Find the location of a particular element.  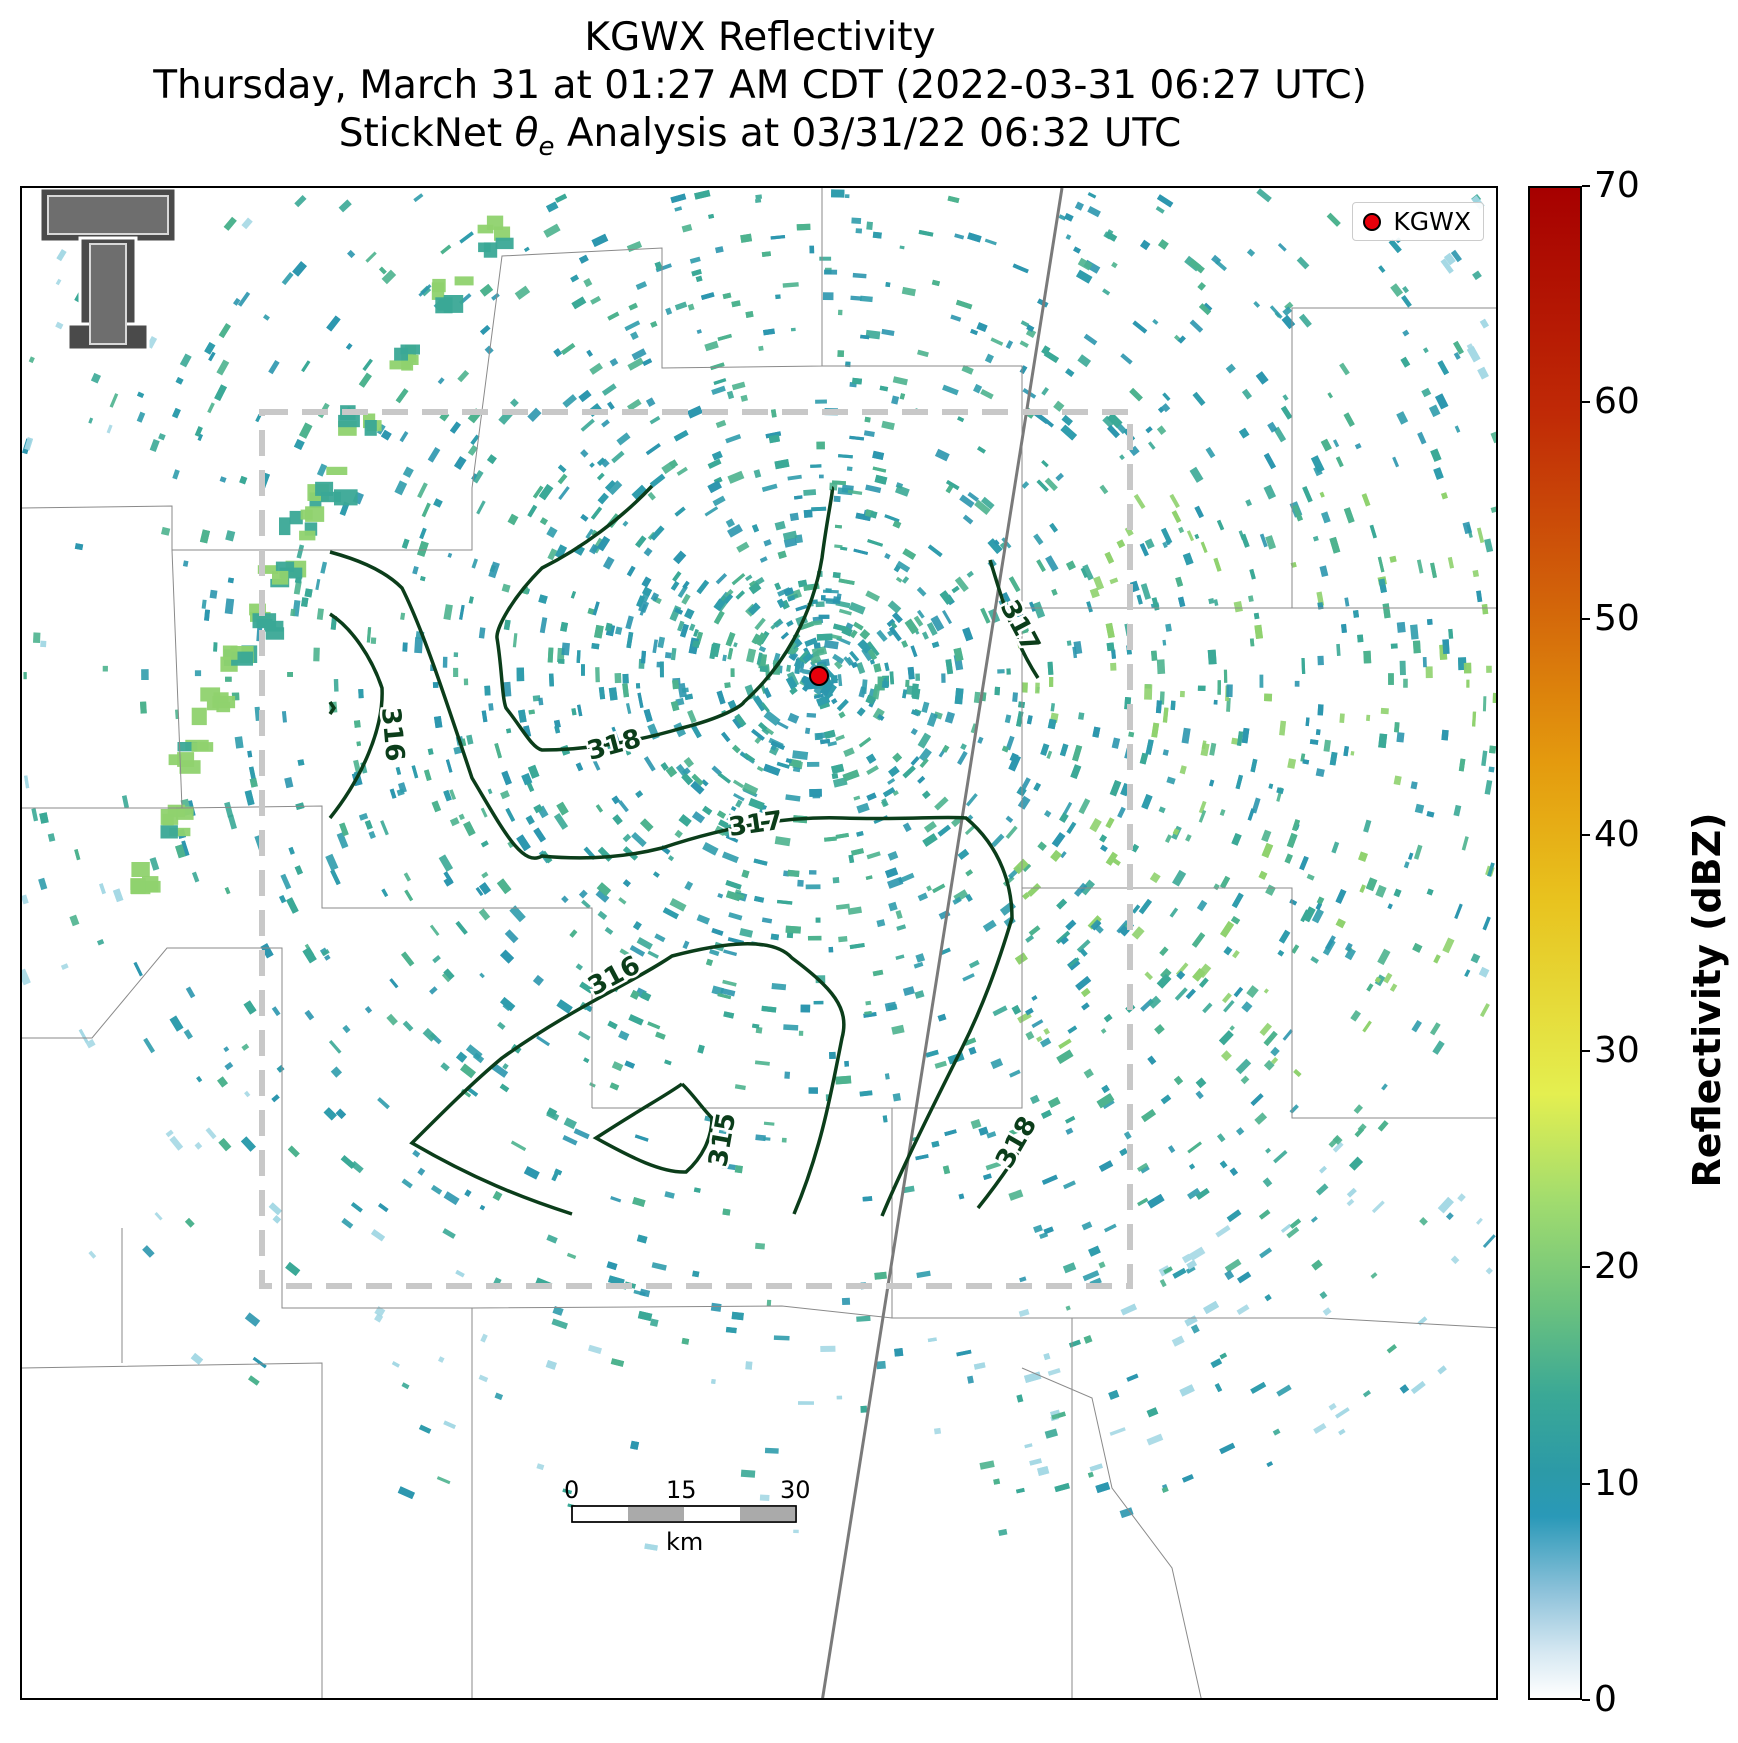

colorbar-tick-label: 50 is located at coordinates (1617, 618).